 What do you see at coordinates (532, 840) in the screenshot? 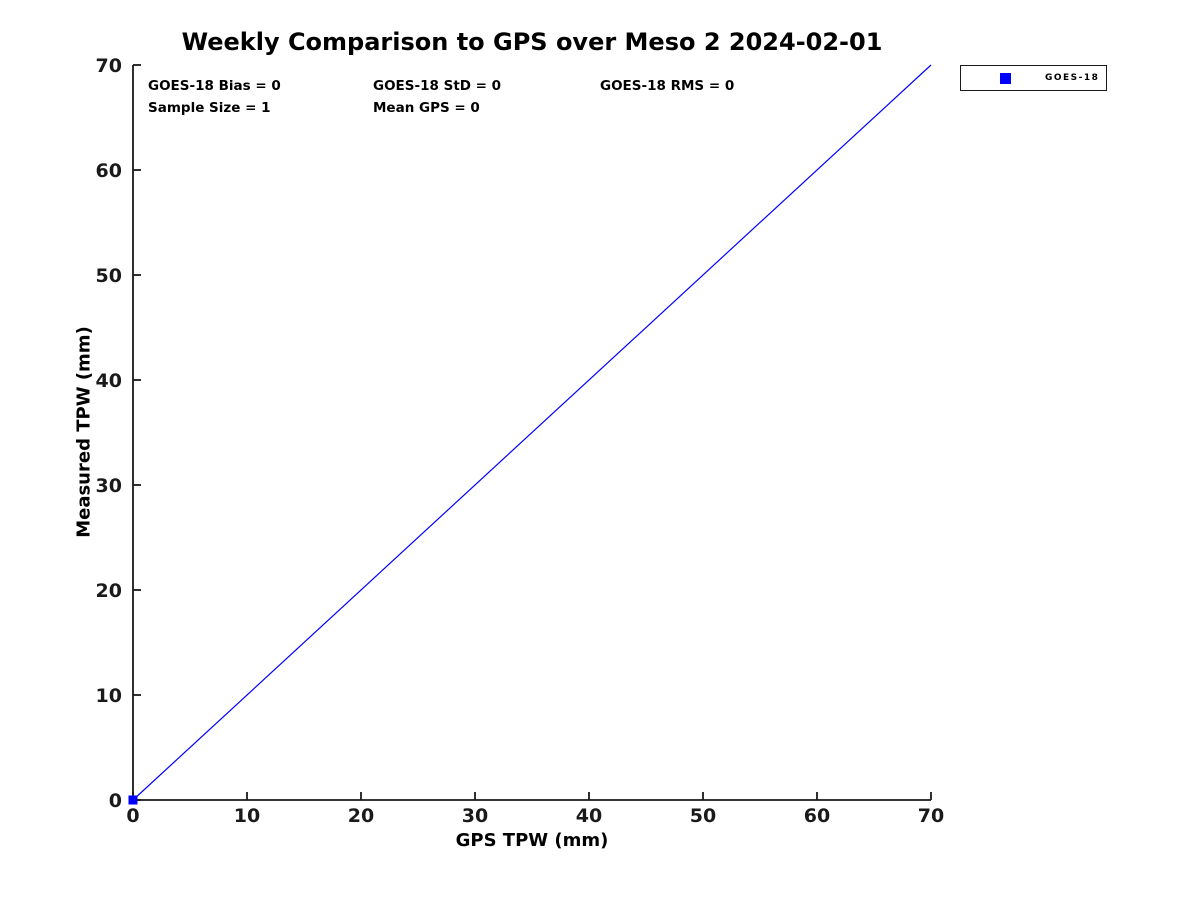
I see `x-axis-label: GPS TPW (mm)` at bounding box center [532, 840].